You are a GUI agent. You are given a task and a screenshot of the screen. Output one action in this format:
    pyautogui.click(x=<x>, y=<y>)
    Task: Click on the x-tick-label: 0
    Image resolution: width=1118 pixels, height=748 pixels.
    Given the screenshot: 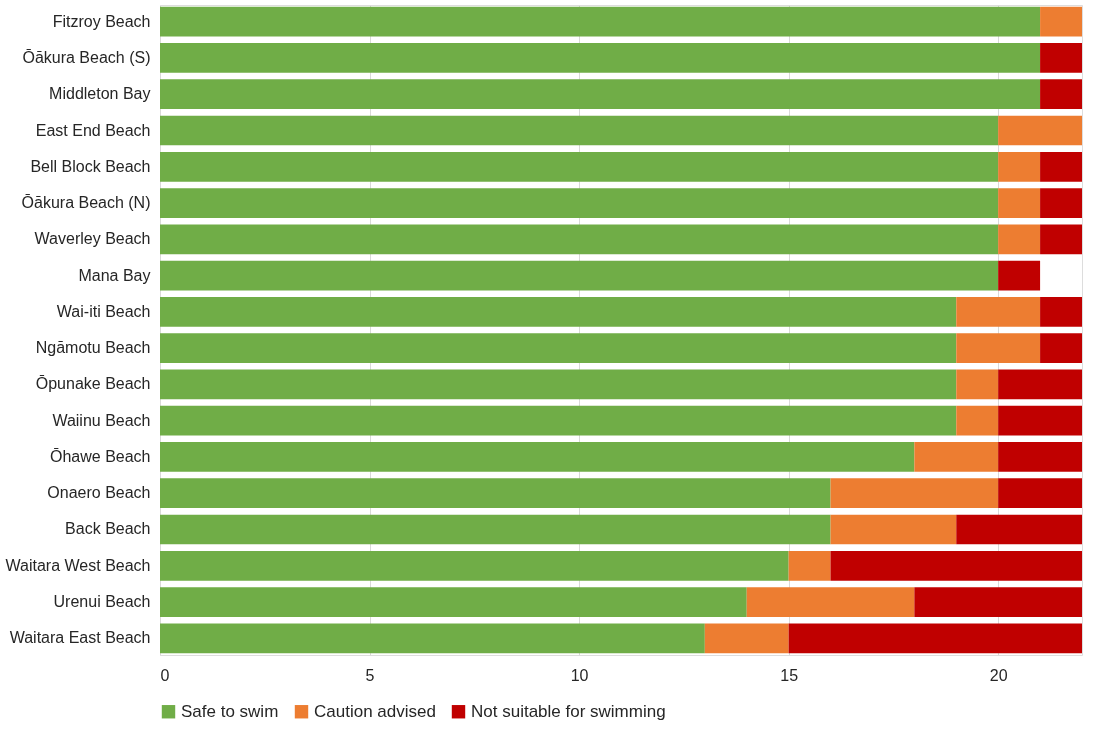 What is the action you would take?
    pyautogui.click(x=165, y=675)
    